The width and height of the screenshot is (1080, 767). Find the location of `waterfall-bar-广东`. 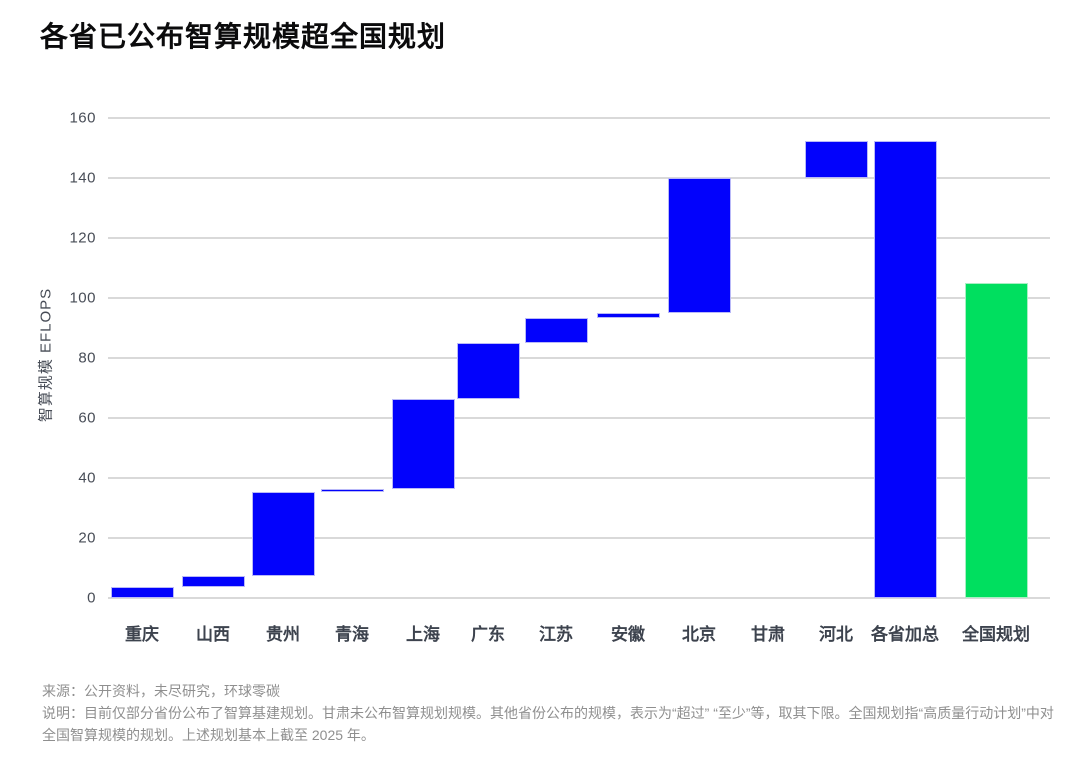

waterfall-bar-广东 is located at coordinates (488, 371).